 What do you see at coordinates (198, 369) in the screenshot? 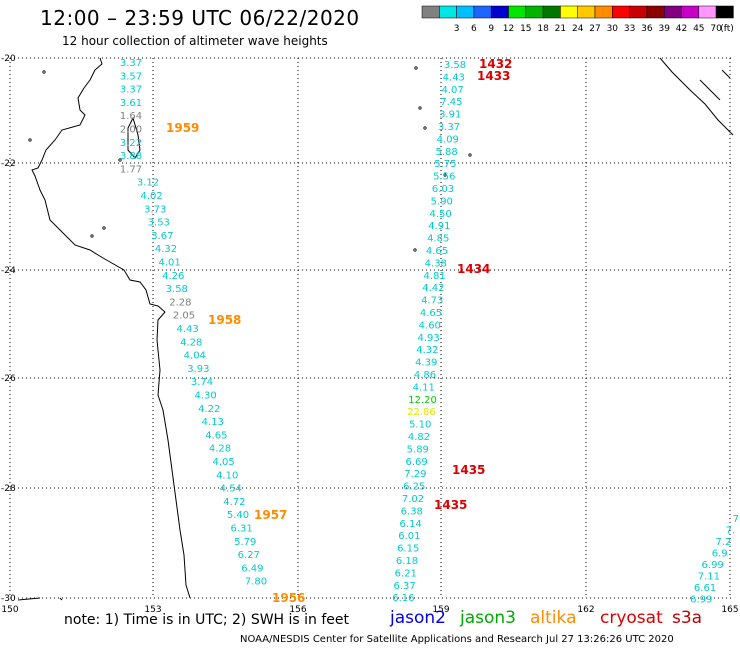
I see `swh-value: 3.93` at bounding box center [198, 369].